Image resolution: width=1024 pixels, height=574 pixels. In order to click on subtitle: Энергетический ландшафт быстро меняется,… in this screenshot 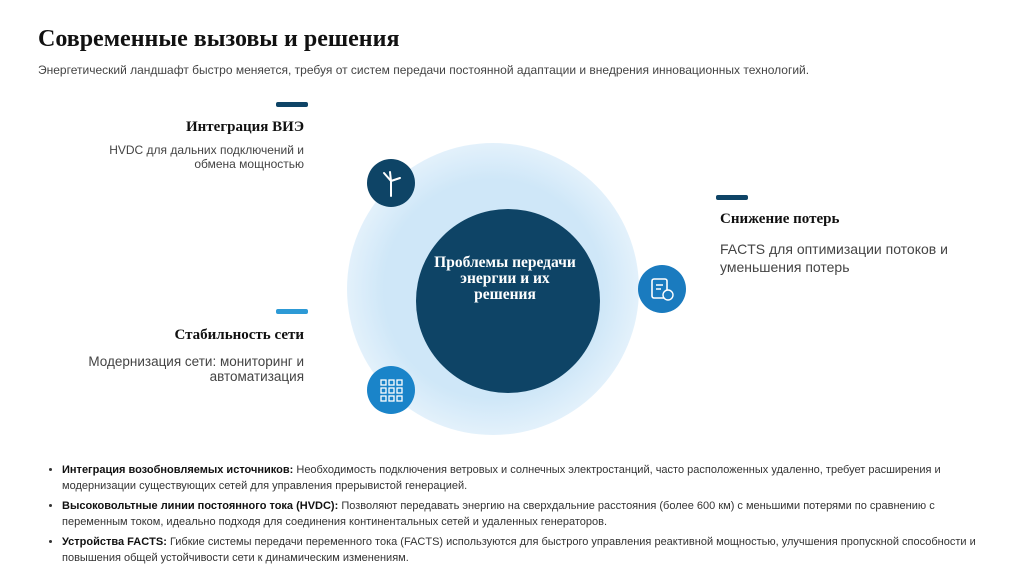, I will do `click(424, 70)`.